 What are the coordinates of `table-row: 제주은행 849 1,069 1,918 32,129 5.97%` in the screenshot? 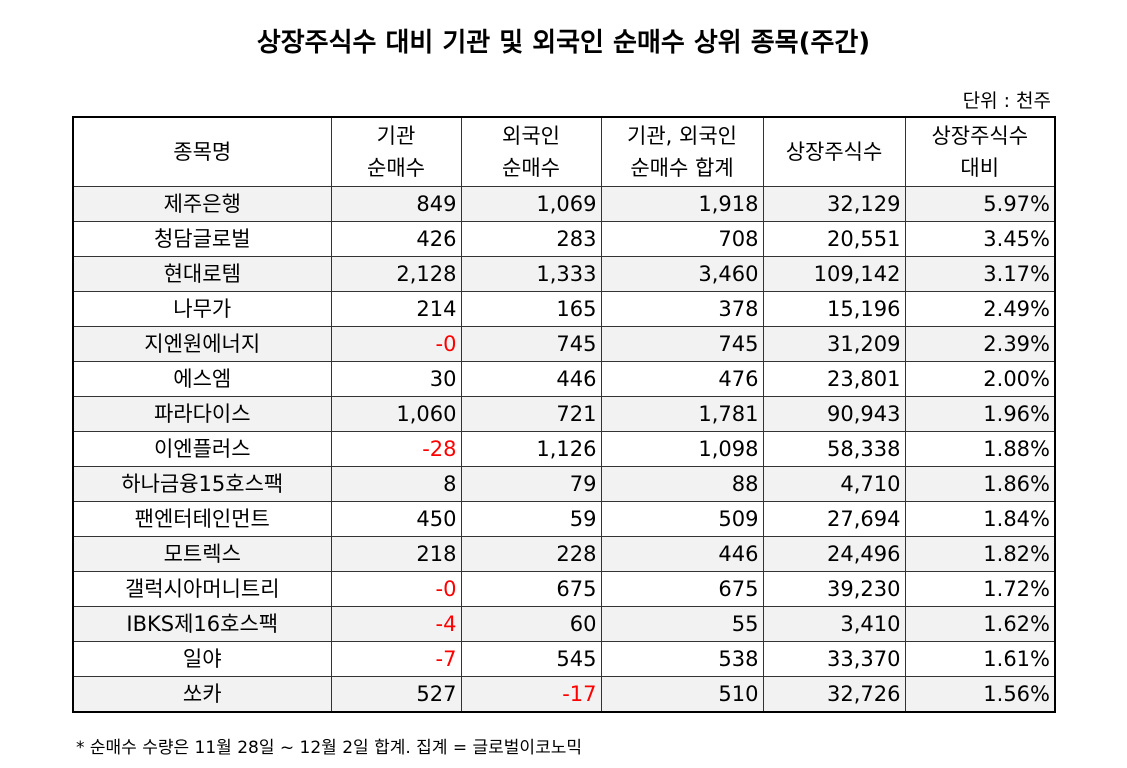 It's located at (564, 204).